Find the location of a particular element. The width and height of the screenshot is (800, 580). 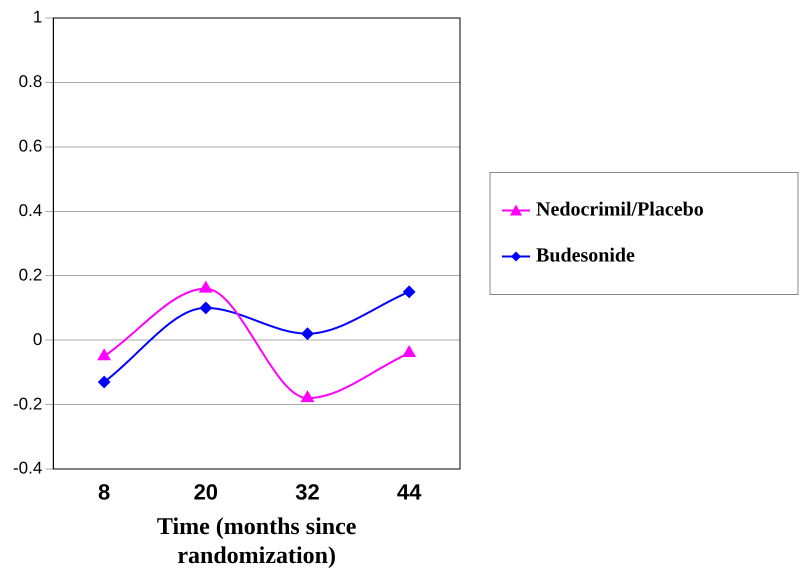

x-axis-title: Time (months since randomization) is located at coordinates (256, 541).